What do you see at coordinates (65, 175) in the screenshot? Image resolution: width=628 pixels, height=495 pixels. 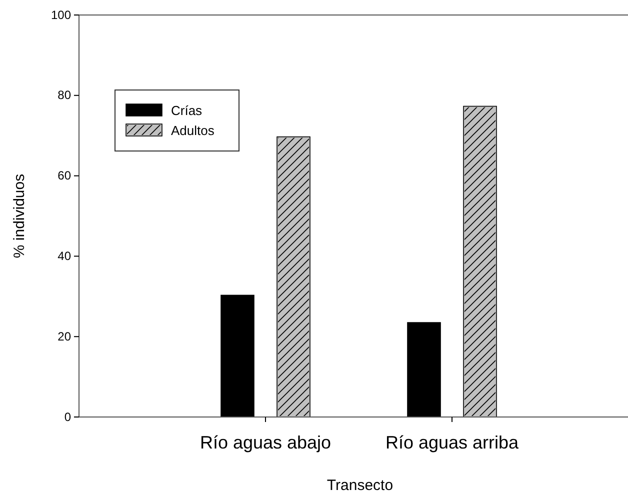 I see `y-tick-label: 60` at bounding box center [65, 175].